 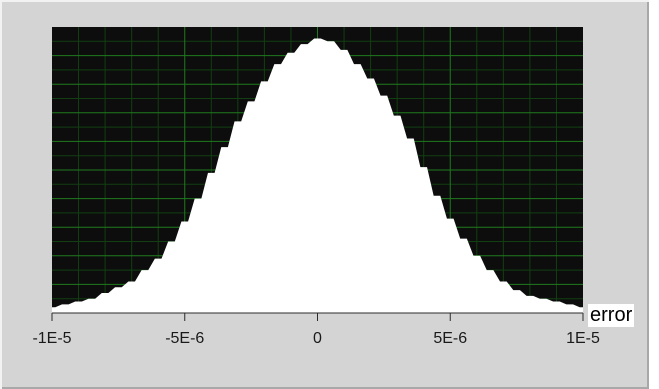 I want to click on x-tick-label: 0, so click(x=317, y=338).